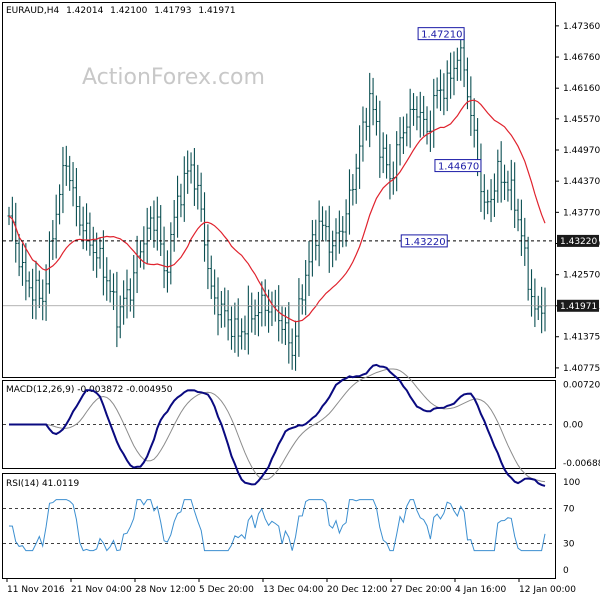 Image resolution: width=600 pixels, height=600 pixels. I want to click on rsi-line, so click(277, 525).